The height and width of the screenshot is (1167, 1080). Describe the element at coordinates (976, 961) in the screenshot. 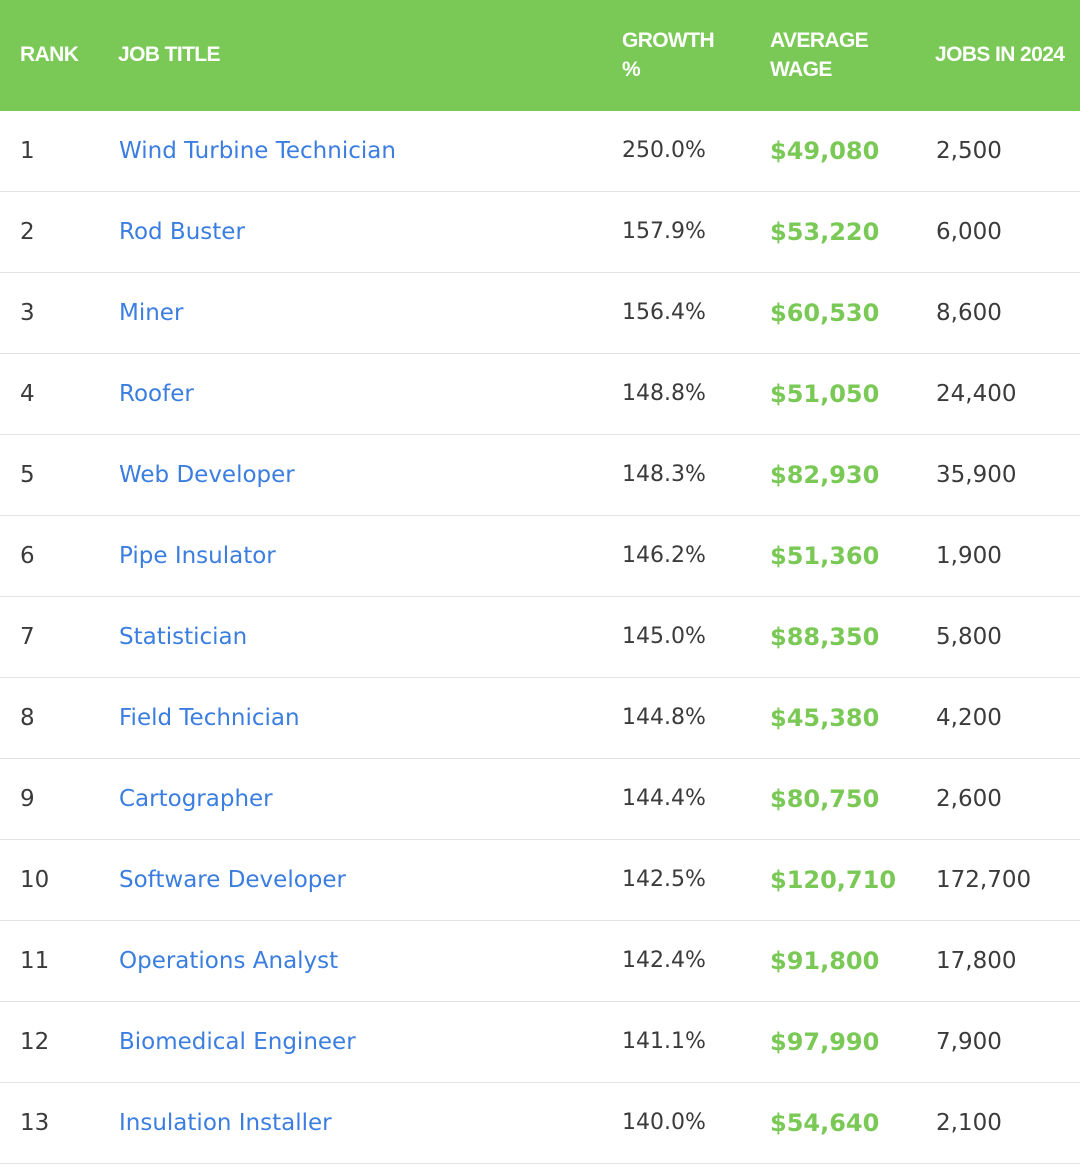

I see `jobs-cell: 17,800` at that location.